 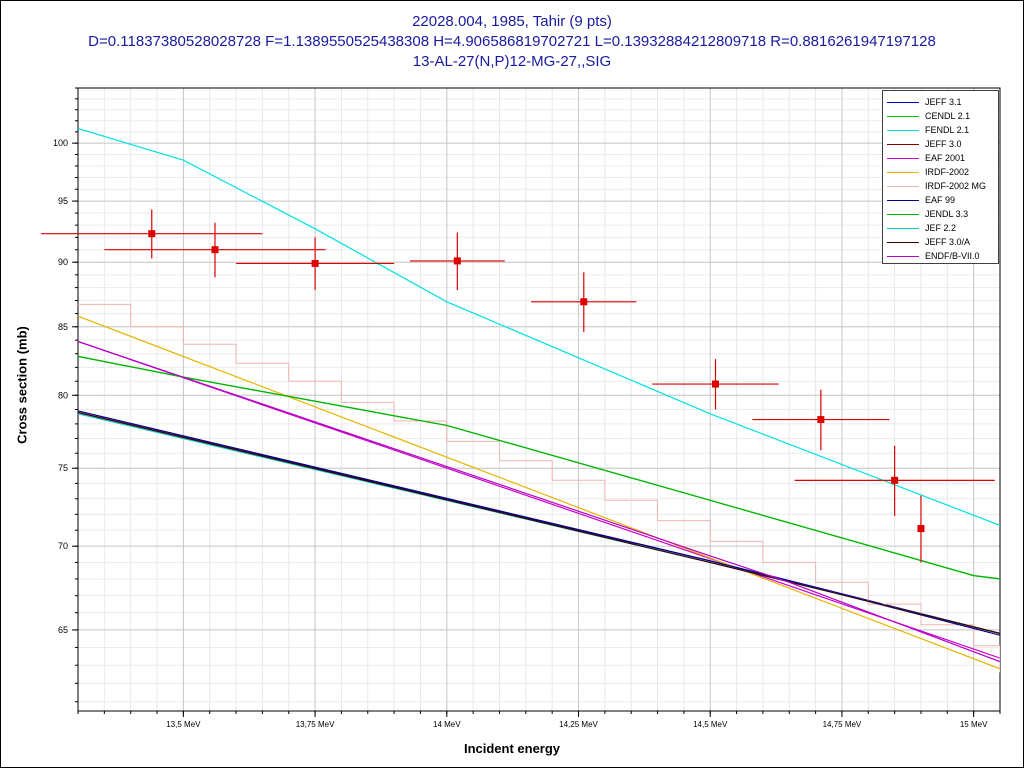 I want to click on x-tick-label: 13,75 MeV, so click(x=315, y=724).